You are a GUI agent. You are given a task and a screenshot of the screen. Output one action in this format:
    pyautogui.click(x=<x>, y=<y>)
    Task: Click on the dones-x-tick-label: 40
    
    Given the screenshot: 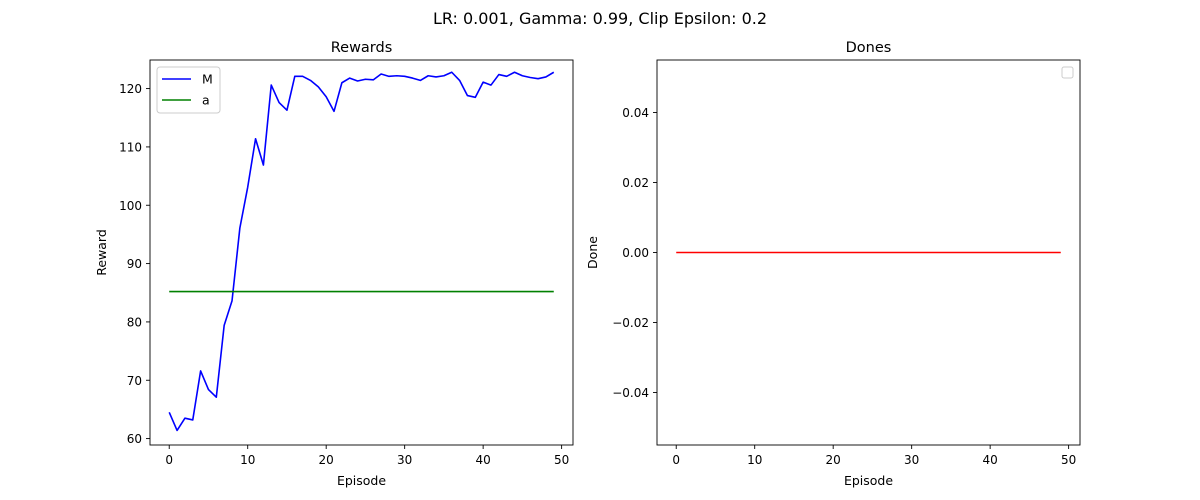 What is the action you would take?
    pyautogui.click(x=990, y=460)
    